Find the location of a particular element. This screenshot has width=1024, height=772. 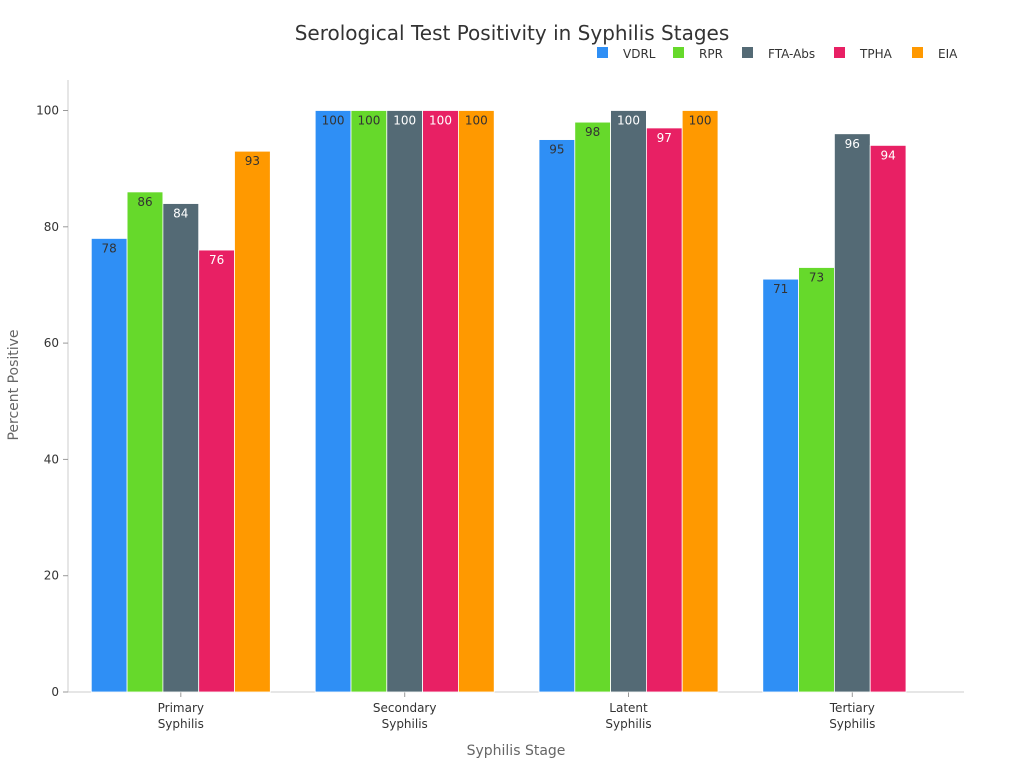

bar-value-label: 95 is located at coordinates (556, 150).